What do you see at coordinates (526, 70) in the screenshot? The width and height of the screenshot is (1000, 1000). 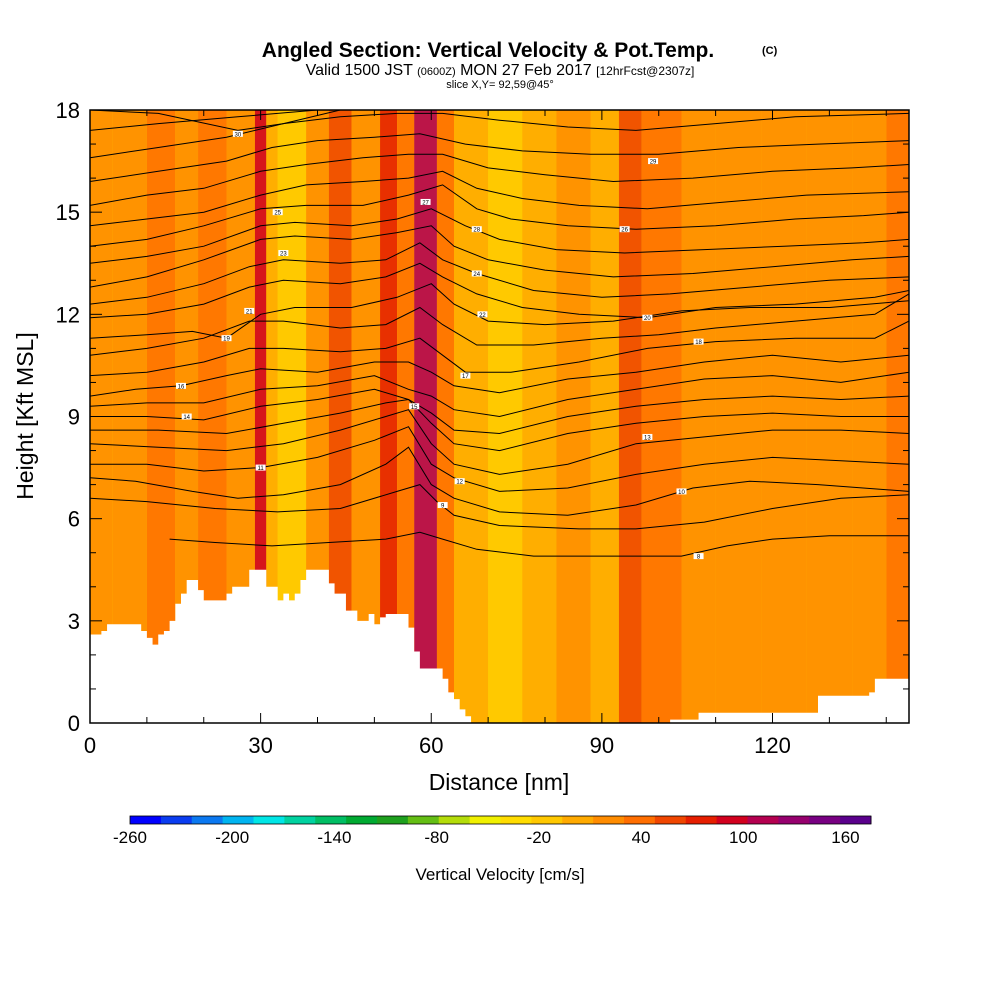 I see `subtitle-date: MON 27 Feb 2017` at bounding box center [526, 70].